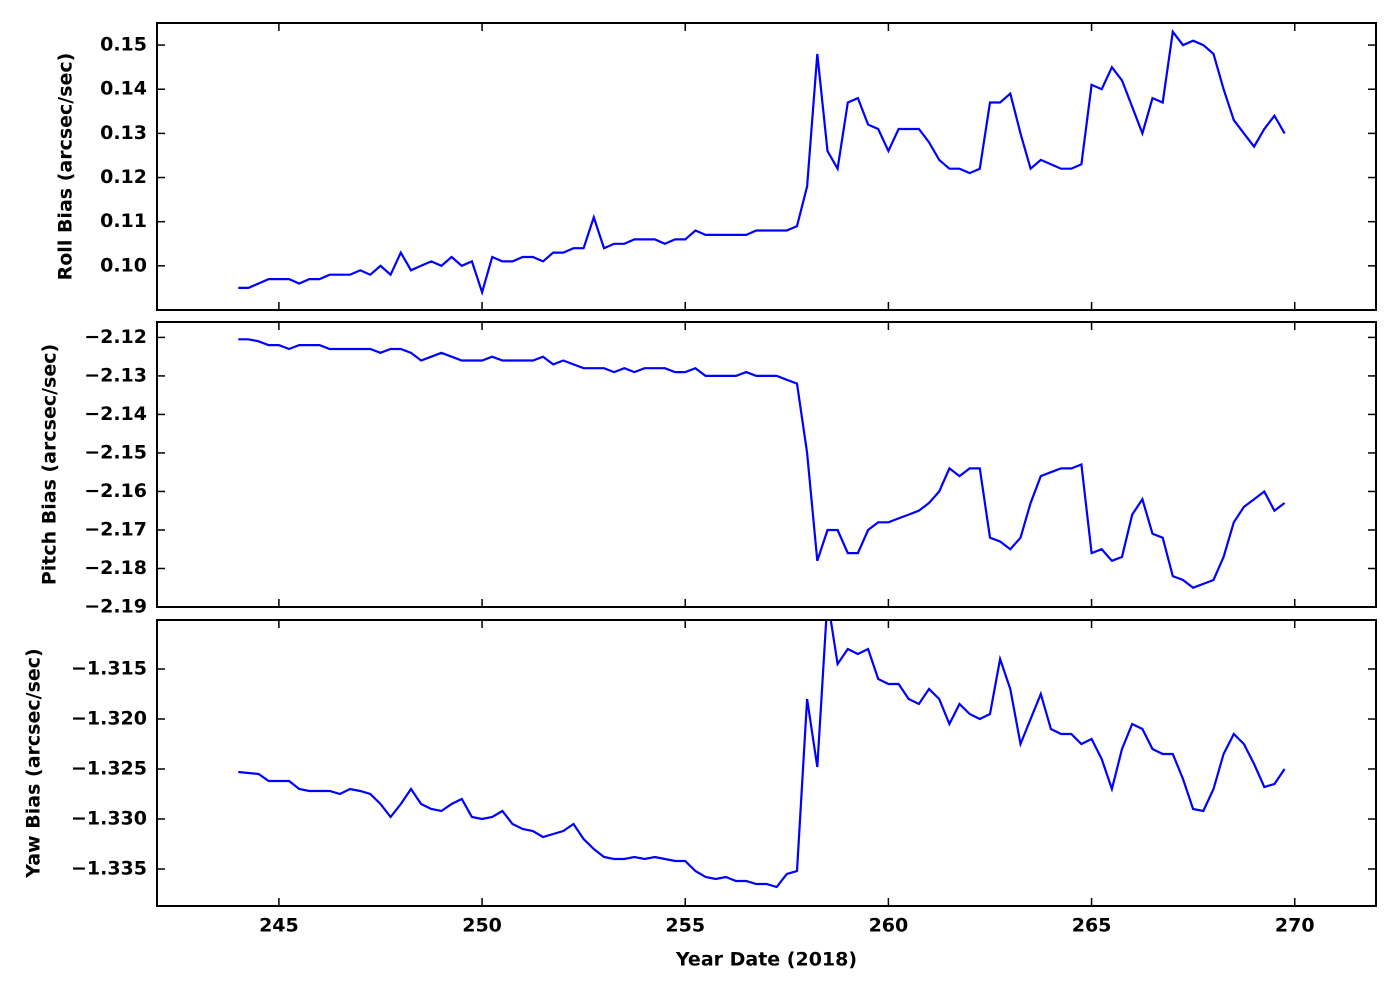  I want to click on x-tick-label: 265, so click(1092, 926).